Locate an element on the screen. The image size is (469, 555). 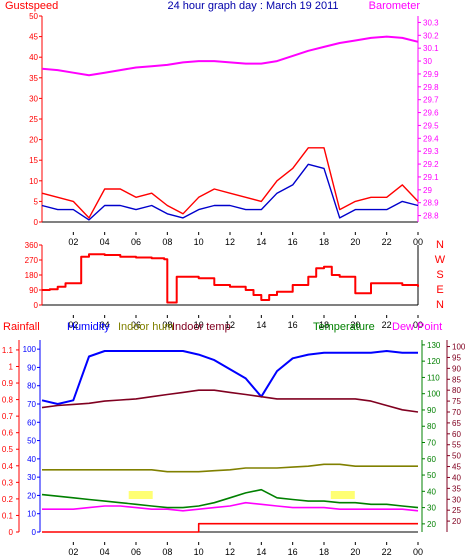
rain-series is located at coordinates (230, 527).